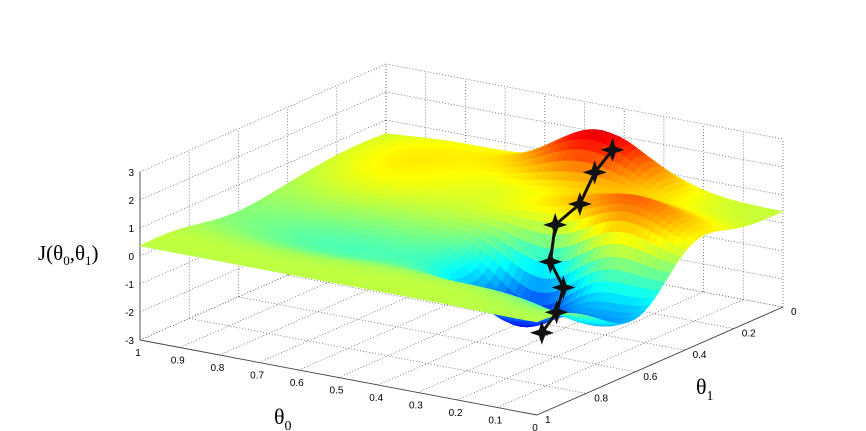  I want to click on z-tick-label: 1, so click(131, 229).